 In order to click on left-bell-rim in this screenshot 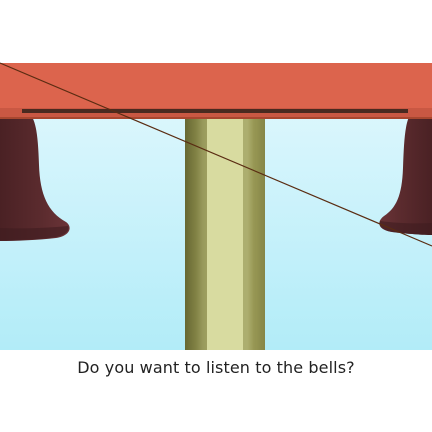, I will do `click(34, 233)`.